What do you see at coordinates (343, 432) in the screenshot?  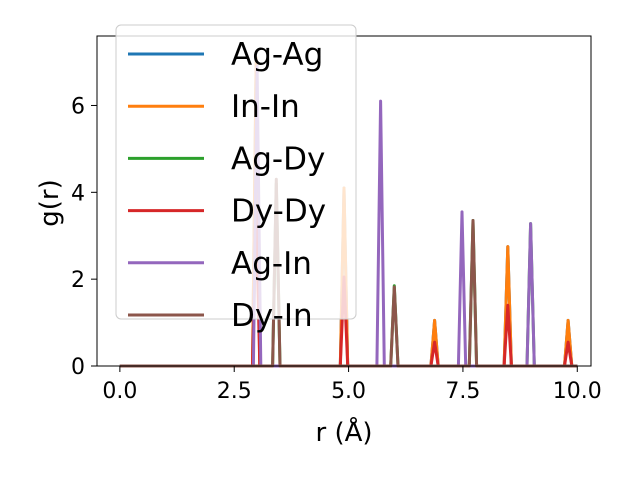 I see `x-axis-label: r (Å)` at bounding box center [343, 432].